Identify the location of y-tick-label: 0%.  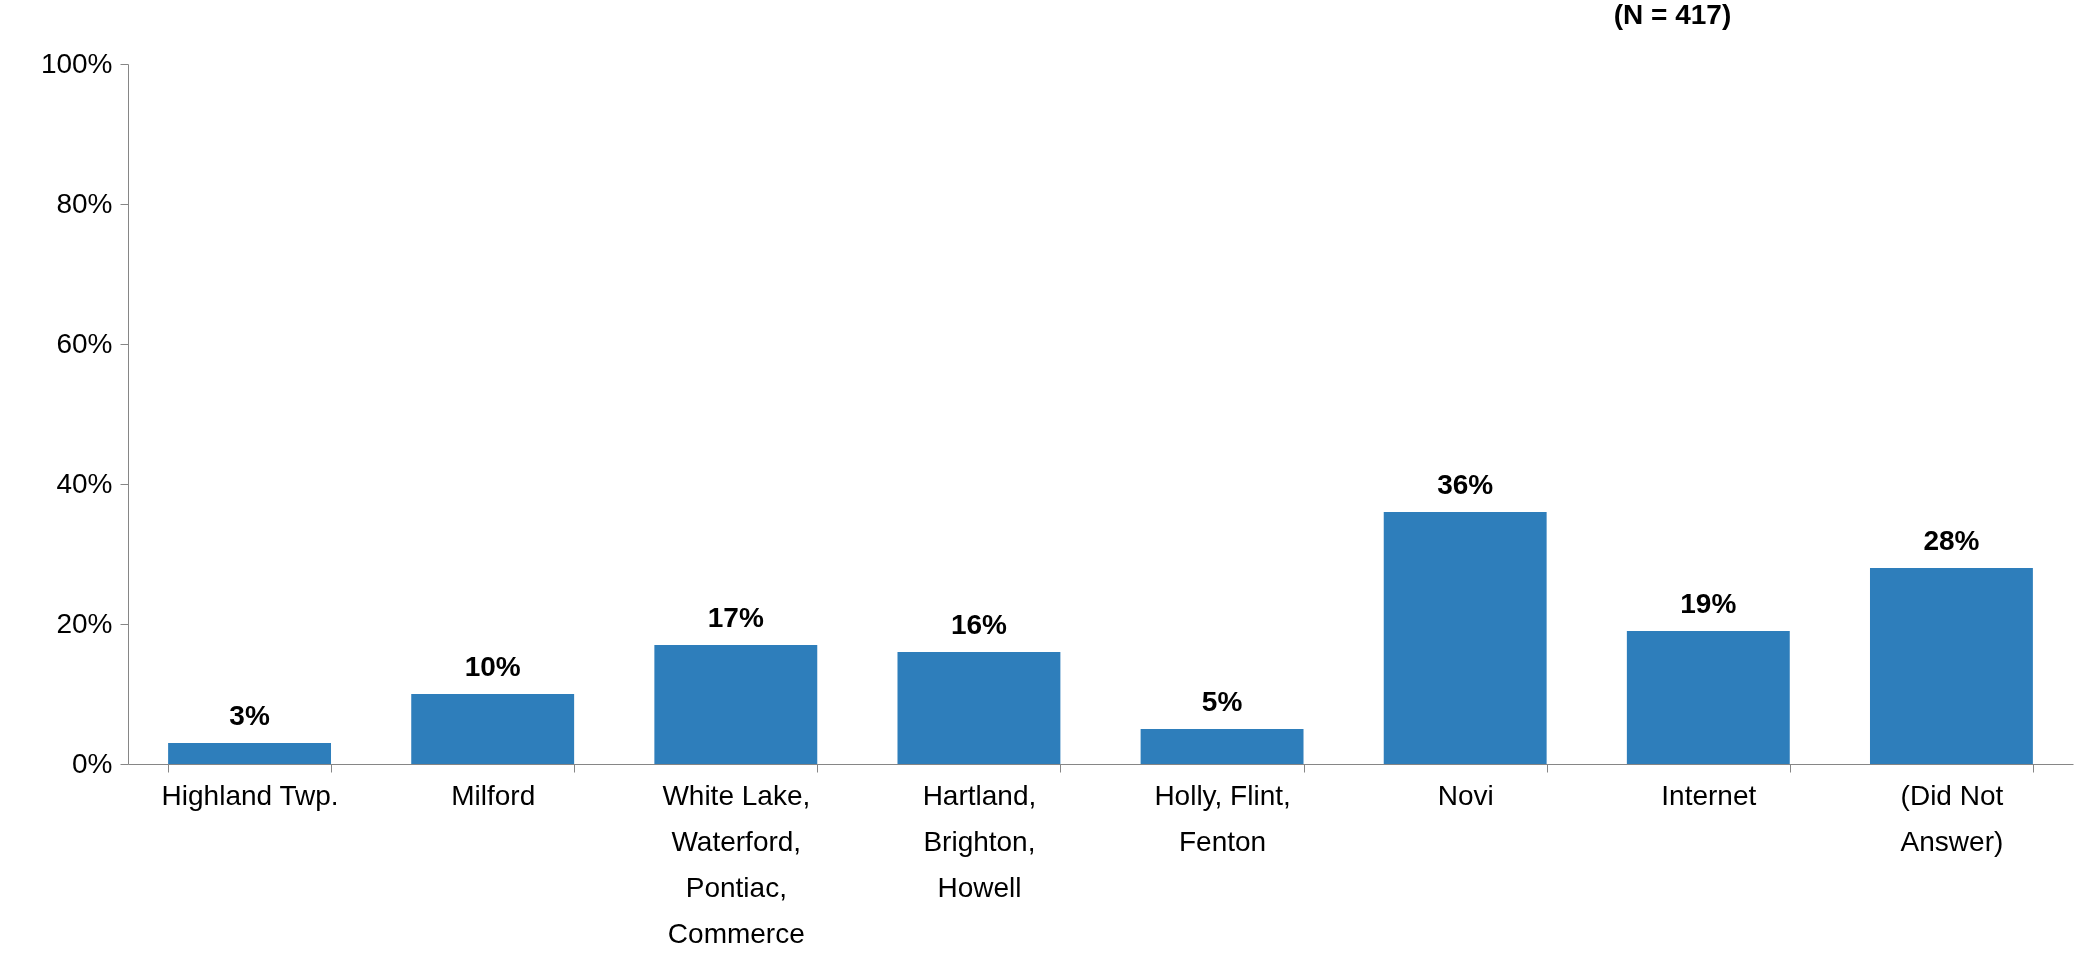
(92, 763).